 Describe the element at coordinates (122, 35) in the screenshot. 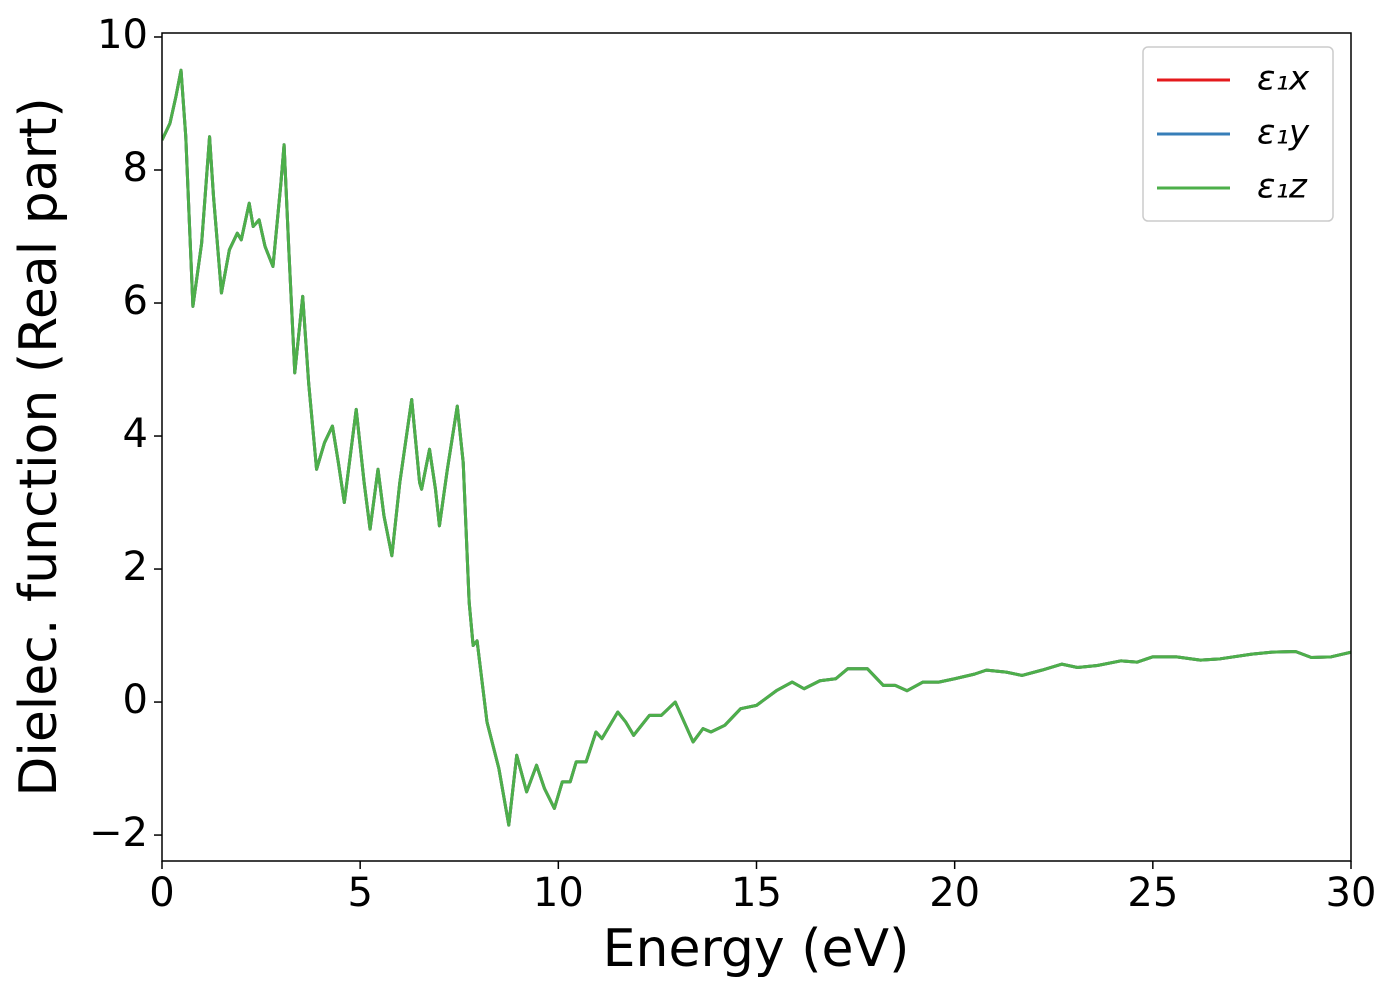

I see `y-tick-label: 10` at that location.